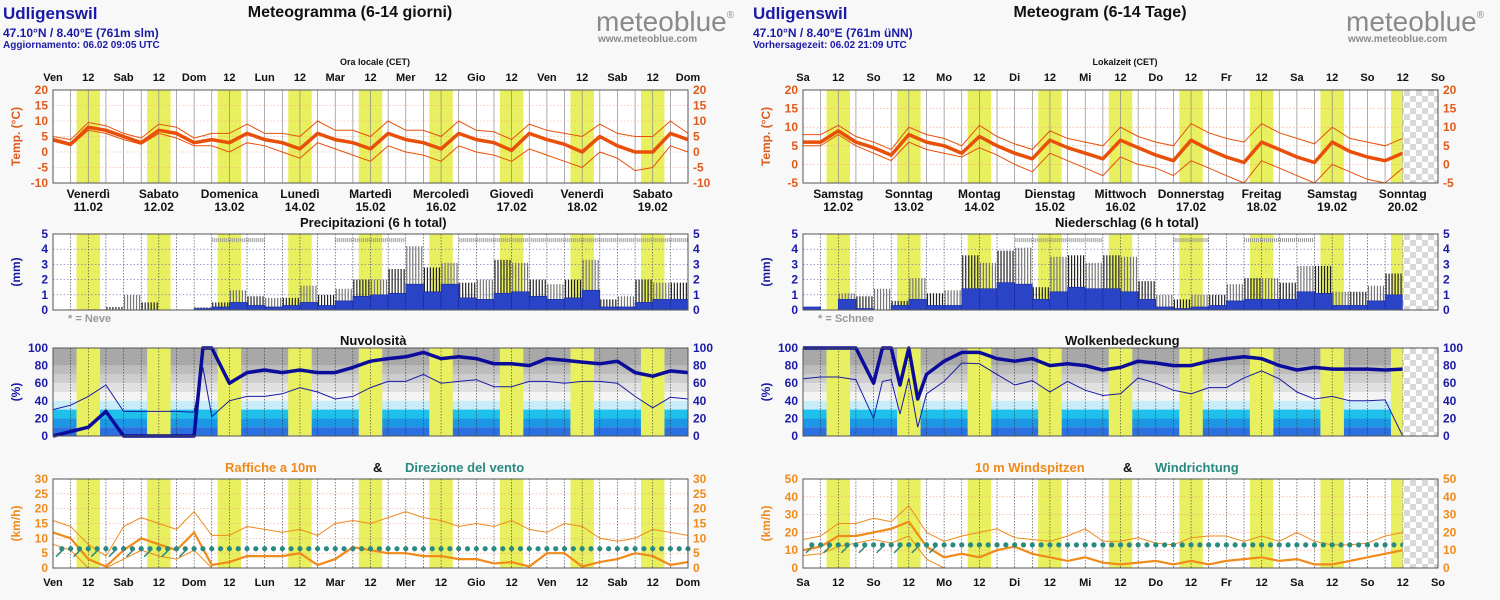  What do you see at coordinates (792, 401) in the screenshot?
I see `y-tick-label: 40` at bounding box center [792, 401].